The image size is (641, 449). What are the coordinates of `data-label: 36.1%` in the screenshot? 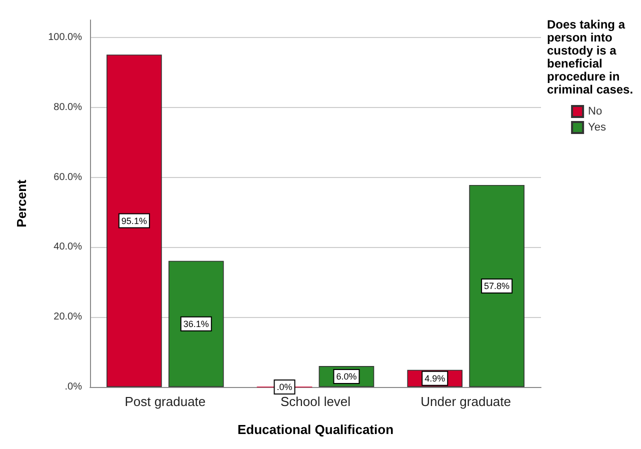 It's located at (196, 323).